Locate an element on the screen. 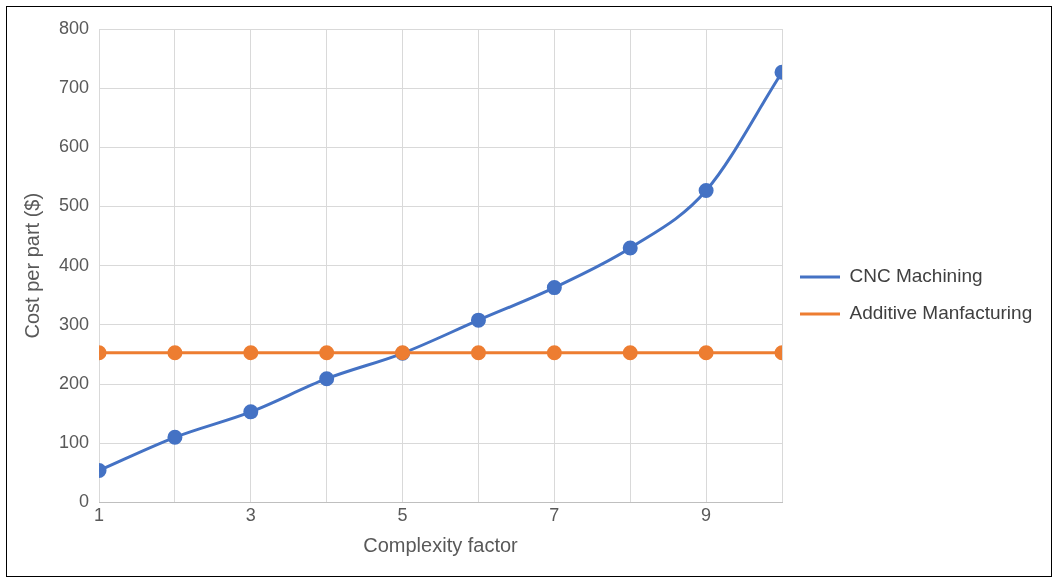  y-axis-title: Cost per part ($) is located at coordinates (31, 265).